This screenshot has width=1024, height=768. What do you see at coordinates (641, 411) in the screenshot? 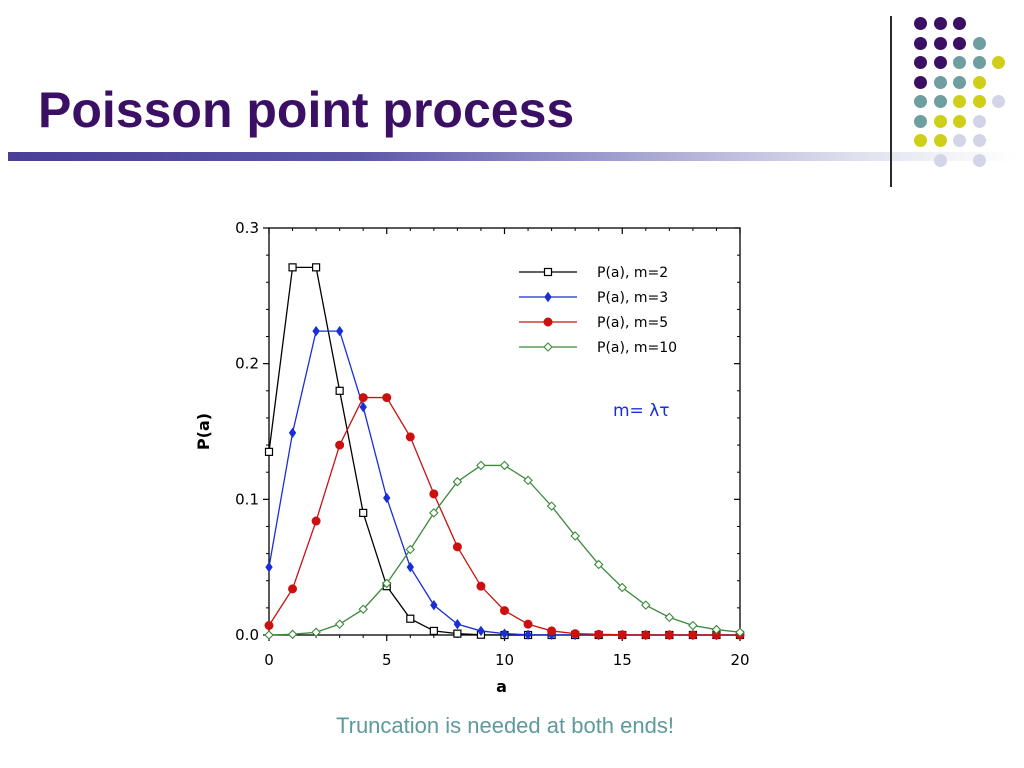
I see `equation-annotation: m= λτ` at bounding box center [641, 411].